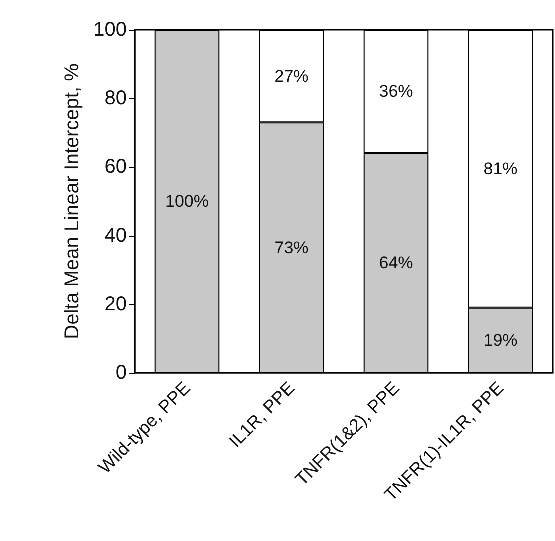 This screenshot has width=555, height=541. What do you see at coordinates (115, 167) in the screenshot?
I see `y-tick-label: 60` at bounding box center [115, 167].